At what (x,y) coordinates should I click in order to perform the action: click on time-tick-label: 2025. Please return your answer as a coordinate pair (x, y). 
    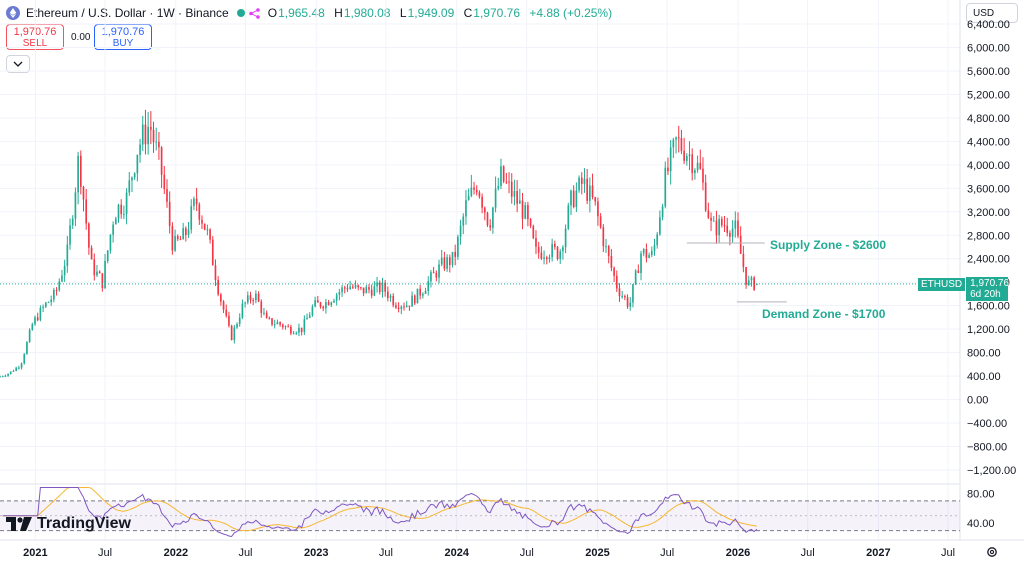
    Looking at the image, I should click on (597, 553).